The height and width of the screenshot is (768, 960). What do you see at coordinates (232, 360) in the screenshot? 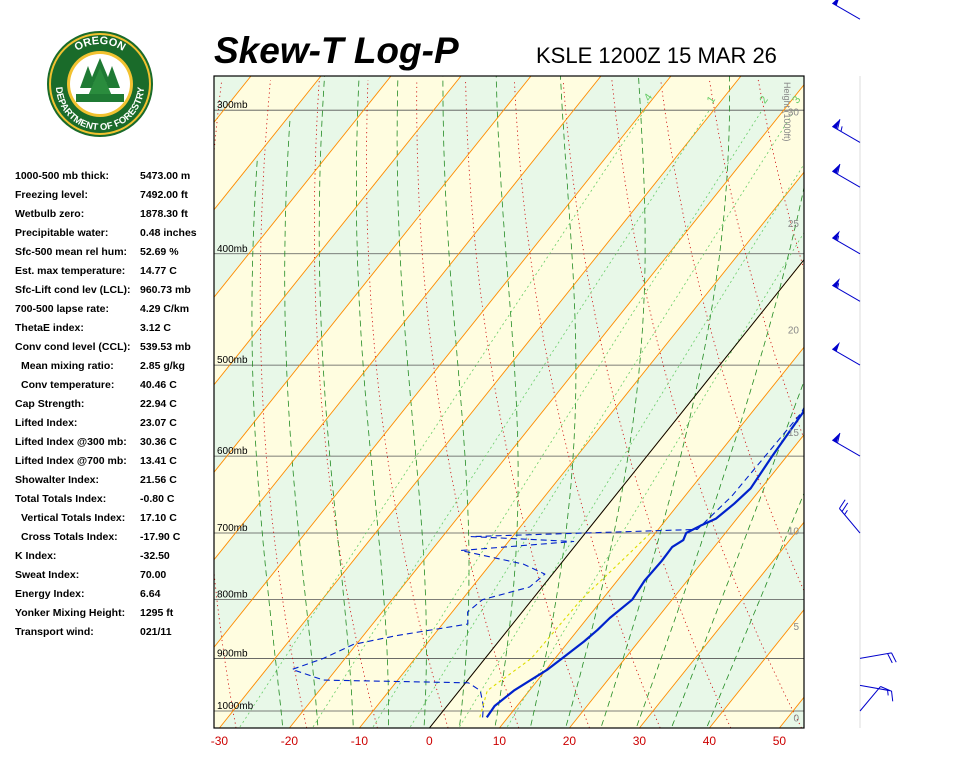
I see `pressure-label: 500mb` at bounding box center [232, 360].